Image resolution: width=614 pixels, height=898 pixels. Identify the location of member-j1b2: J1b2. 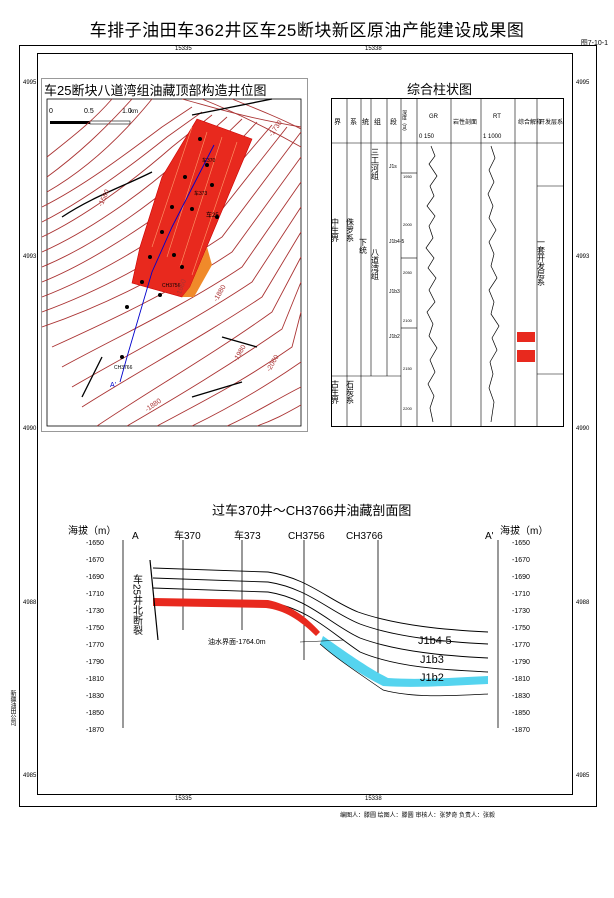
(394, 337).